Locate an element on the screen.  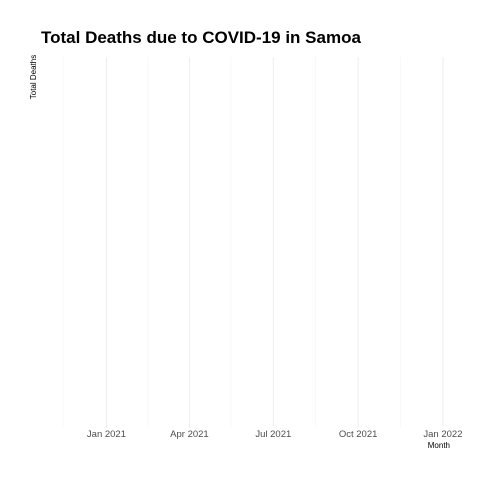
x-tick-label-4: Jan 2022 is located at coordinates (442, 434).